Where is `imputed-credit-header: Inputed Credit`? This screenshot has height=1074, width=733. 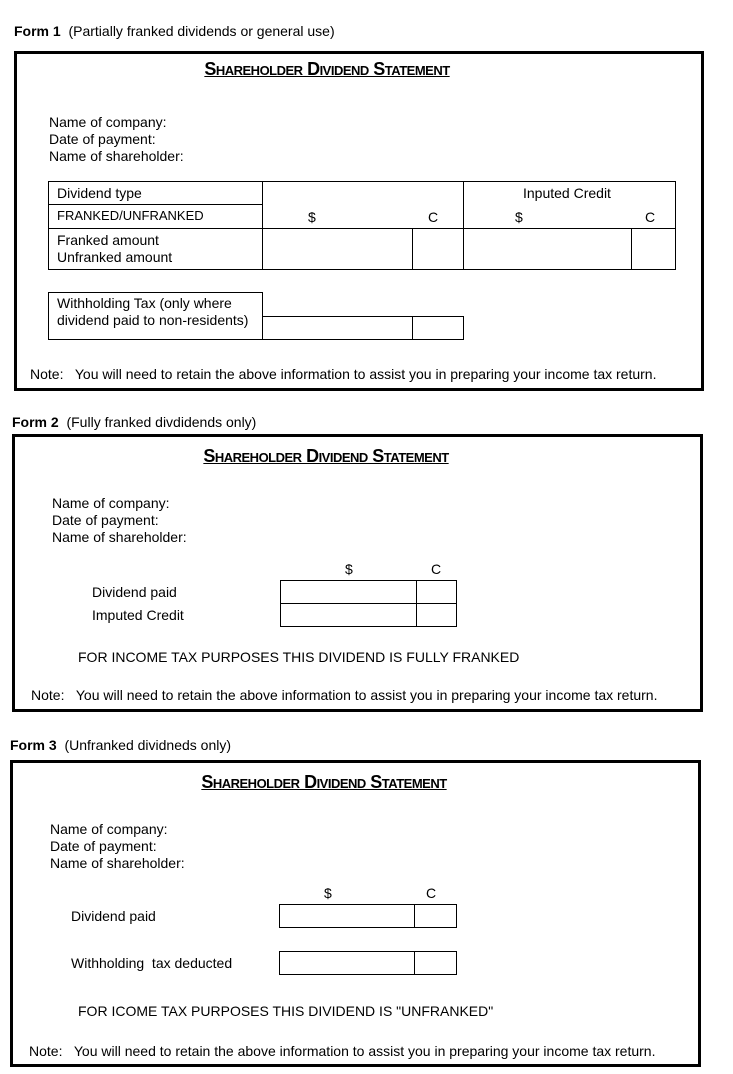 imputed-credit-header: Inputed Credit is located at coordinates (567, 193).